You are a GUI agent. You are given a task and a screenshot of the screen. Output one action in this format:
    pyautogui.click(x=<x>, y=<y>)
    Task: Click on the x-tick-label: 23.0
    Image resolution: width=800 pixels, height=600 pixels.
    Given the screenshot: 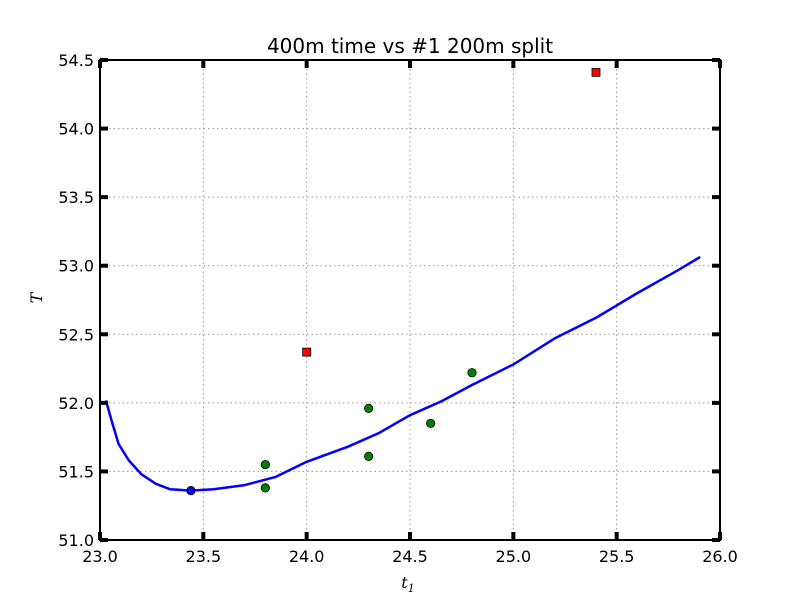 What is the action you would take?
    pyautogui.click(x=100, y=556)
    